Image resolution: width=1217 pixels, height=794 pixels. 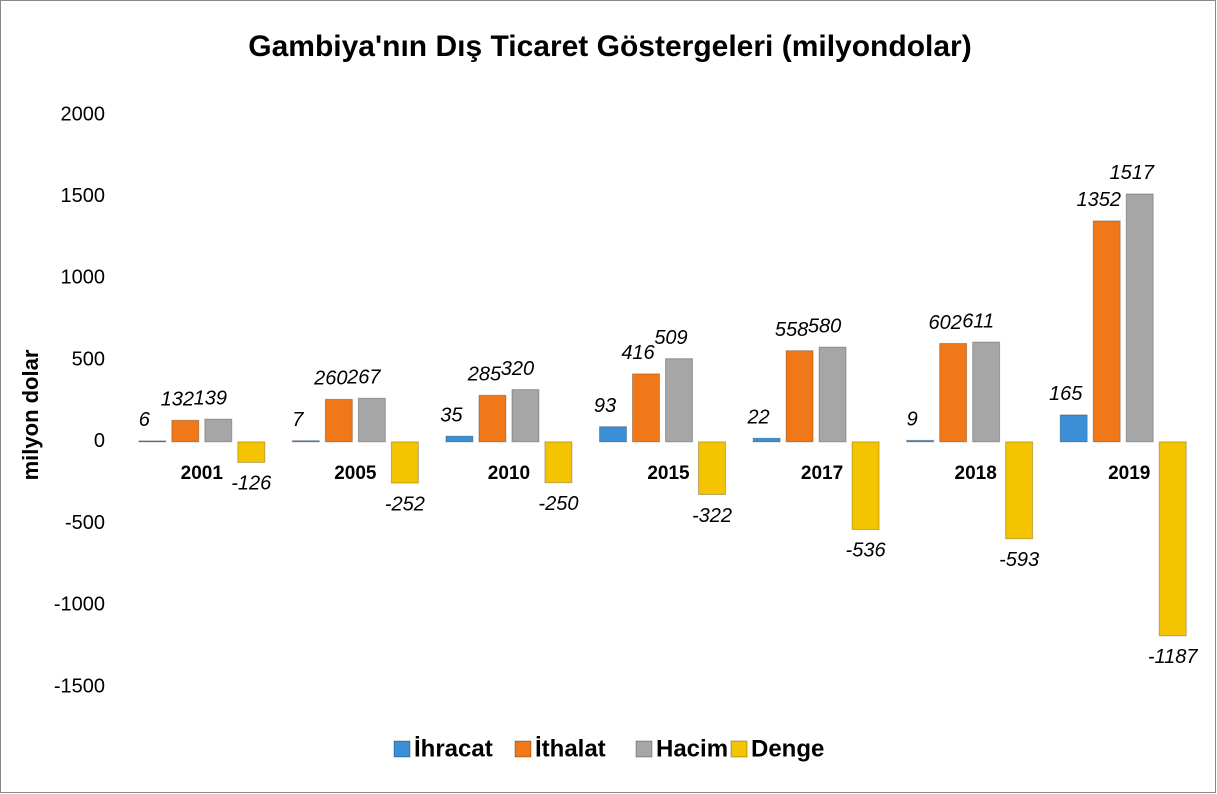 What do you see at coordinates (251, 484) in the screenshot?
I see `data-label: -126` at bounding box center [251, 484].